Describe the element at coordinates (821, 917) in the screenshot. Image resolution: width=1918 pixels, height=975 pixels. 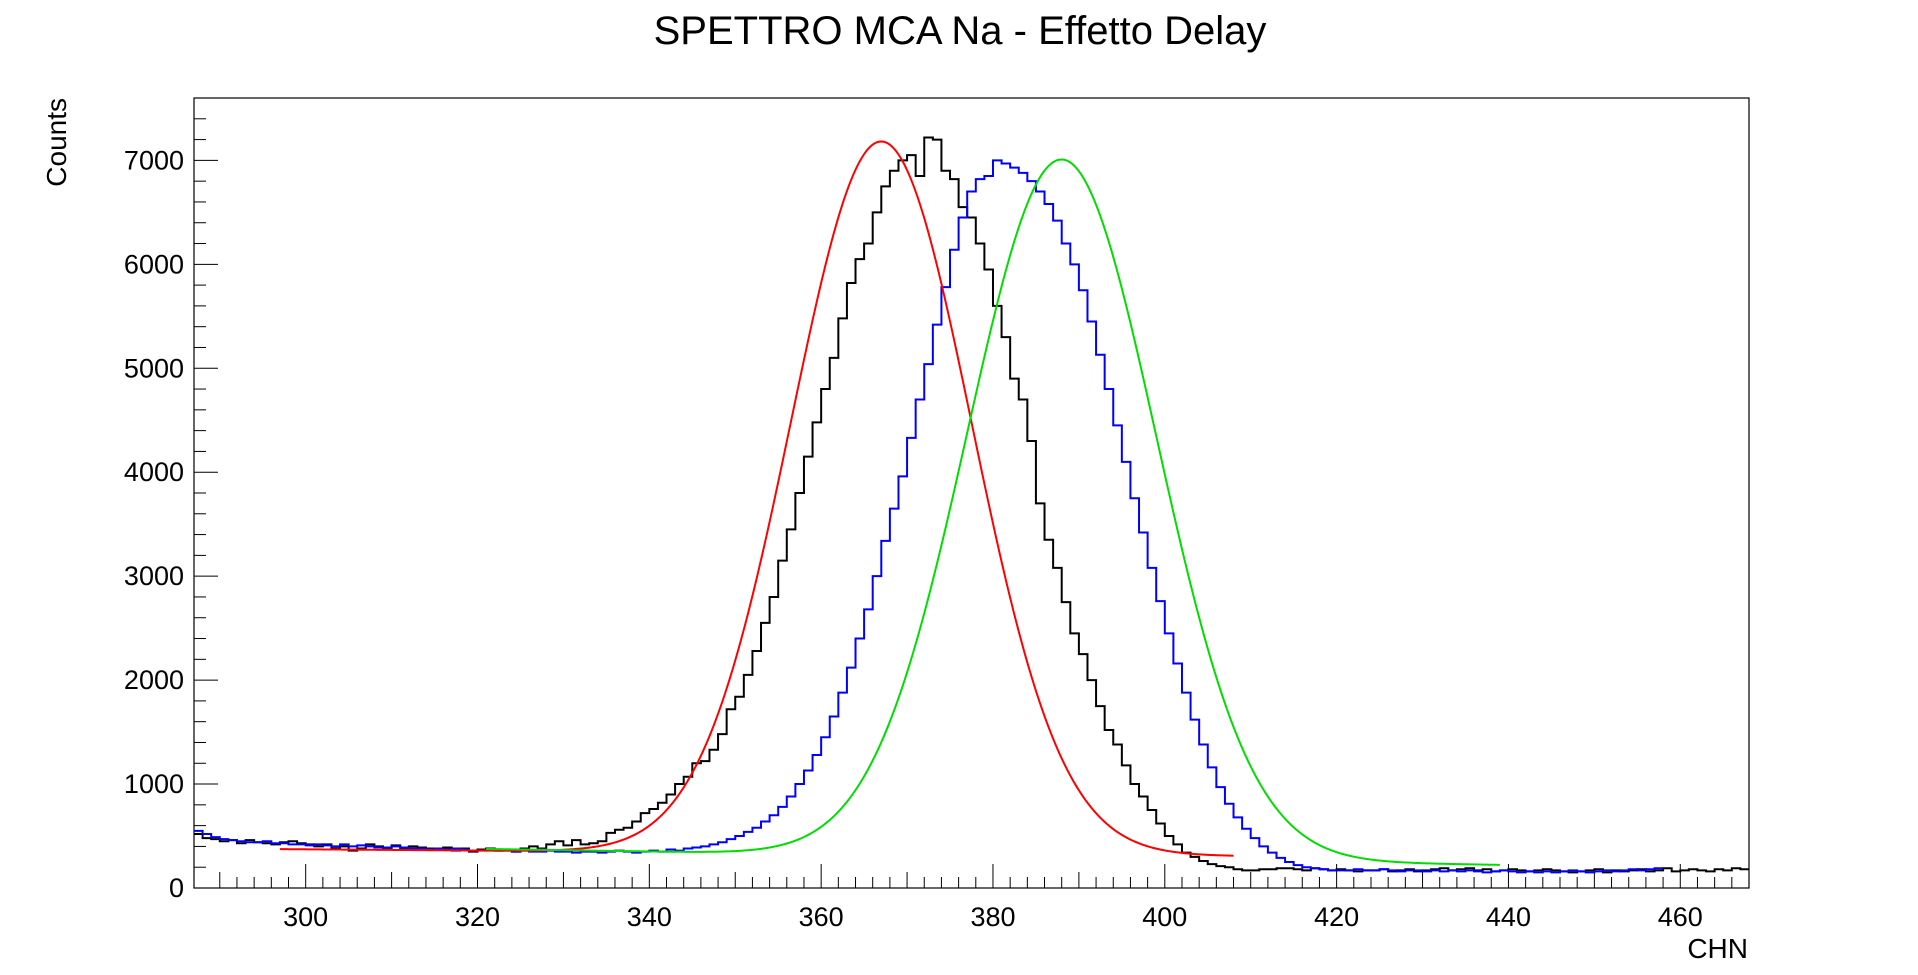
I see `x-tick-label: 360` at that location.